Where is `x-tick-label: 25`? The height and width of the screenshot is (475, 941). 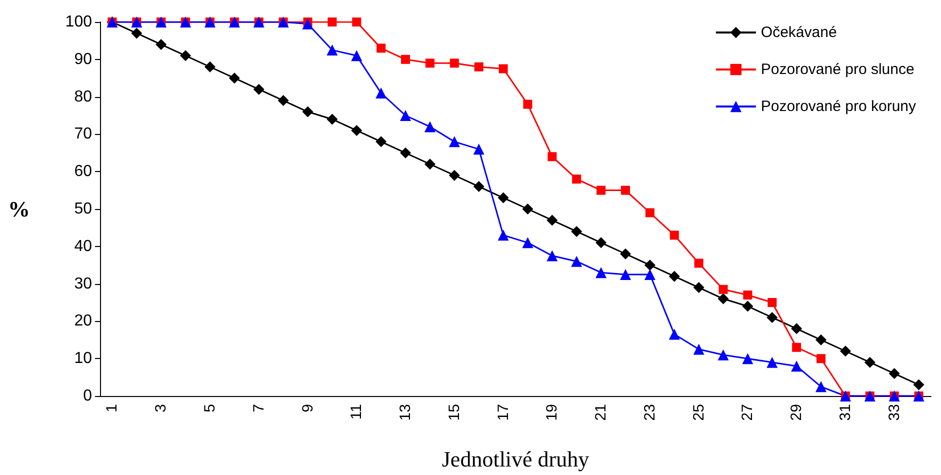 x-tick-label: 25 is located at coordinates (699, 412).